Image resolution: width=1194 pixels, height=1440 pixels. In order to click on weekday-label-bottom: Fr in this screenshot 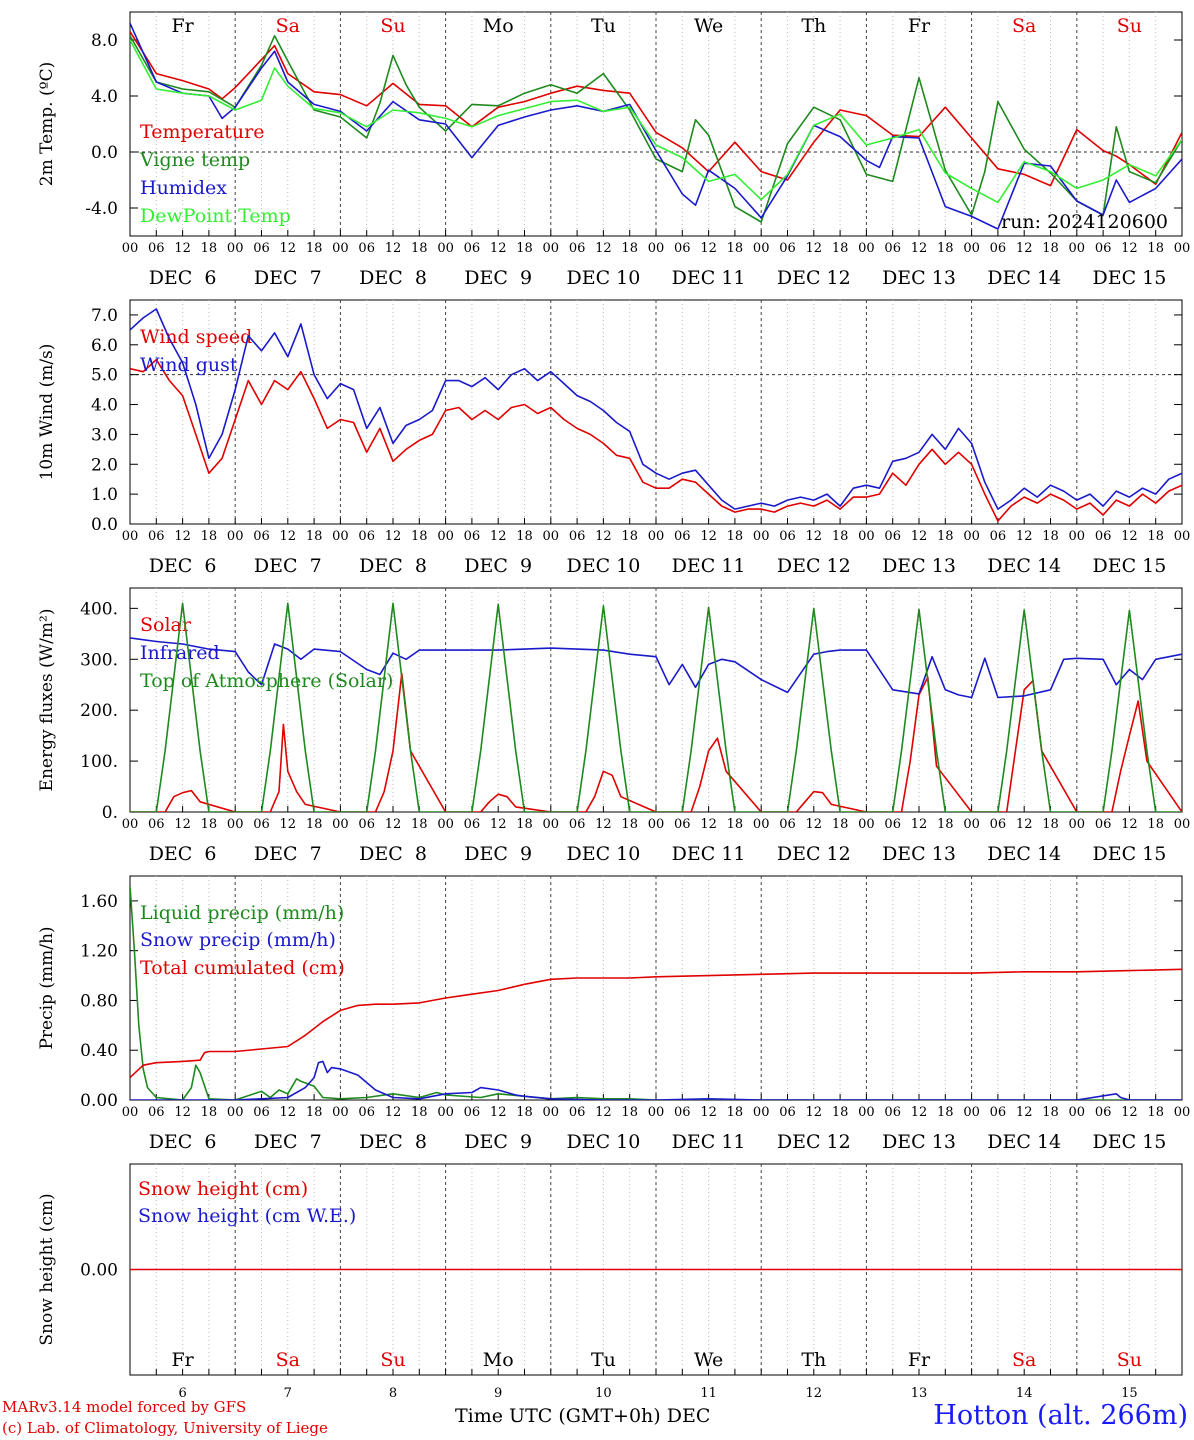, I will do `click(919, 1360)`.